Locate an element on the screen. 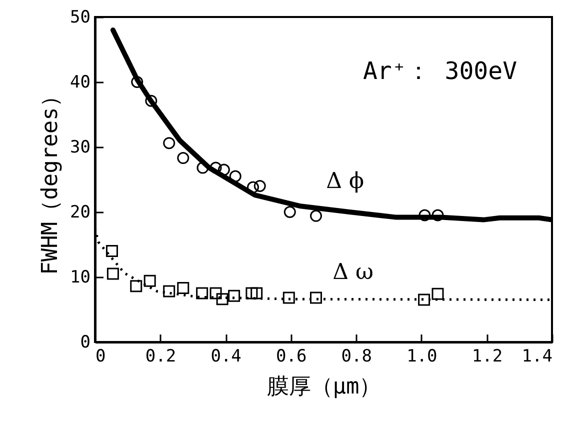 This screenshot has height=425, width=570. x-tick-label: 0.8 is located at coordinates (356, 356).